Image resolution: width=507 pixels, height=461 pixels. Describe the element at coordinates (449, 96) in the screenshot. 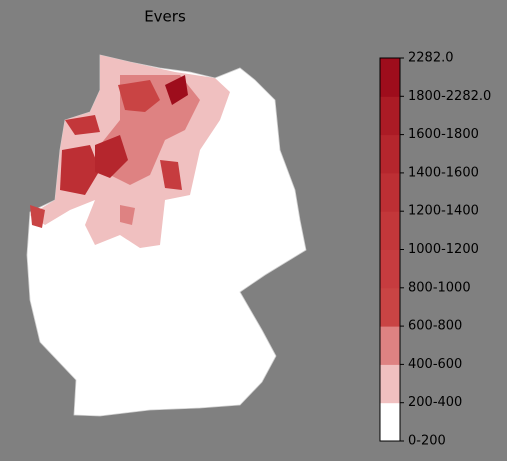

I see `colorbar-label: 1800-2282.0` at that location.